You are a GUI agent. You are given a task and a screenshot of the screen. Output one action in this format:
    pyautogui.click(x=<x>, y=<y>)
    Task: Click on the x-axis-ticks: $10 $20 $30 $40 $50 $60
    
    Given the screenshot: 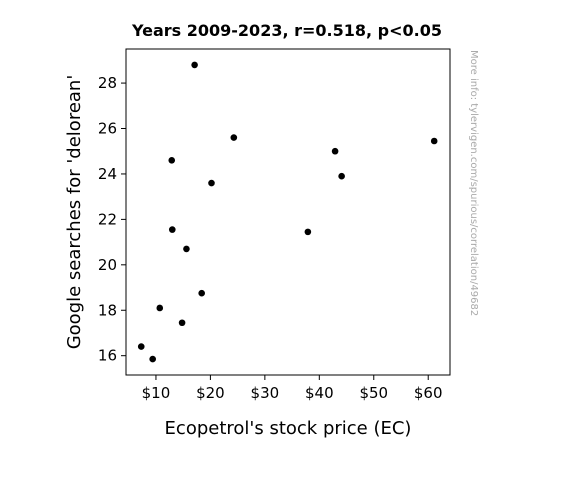 What is the action you would take?
    pyautogui.click(x=292, y=388)
    